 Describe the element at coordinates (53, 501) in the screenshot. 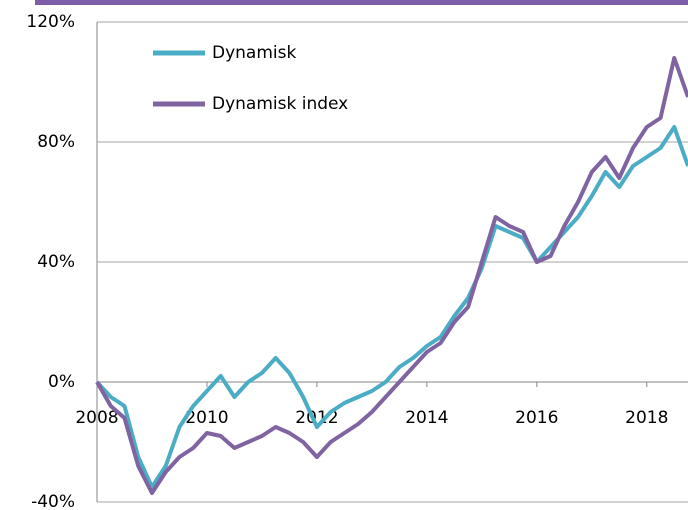

I see `y-tick-label: -40%` at that location.